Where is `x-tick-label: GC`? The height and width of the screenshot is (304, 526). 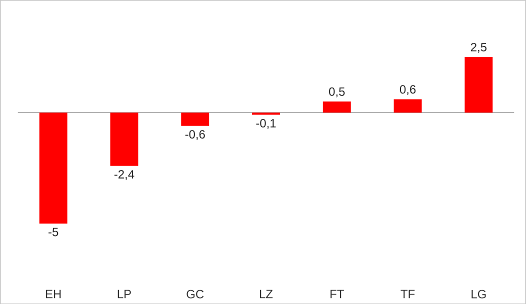
x-tick-label: GC is located at coordinates (195, 294).